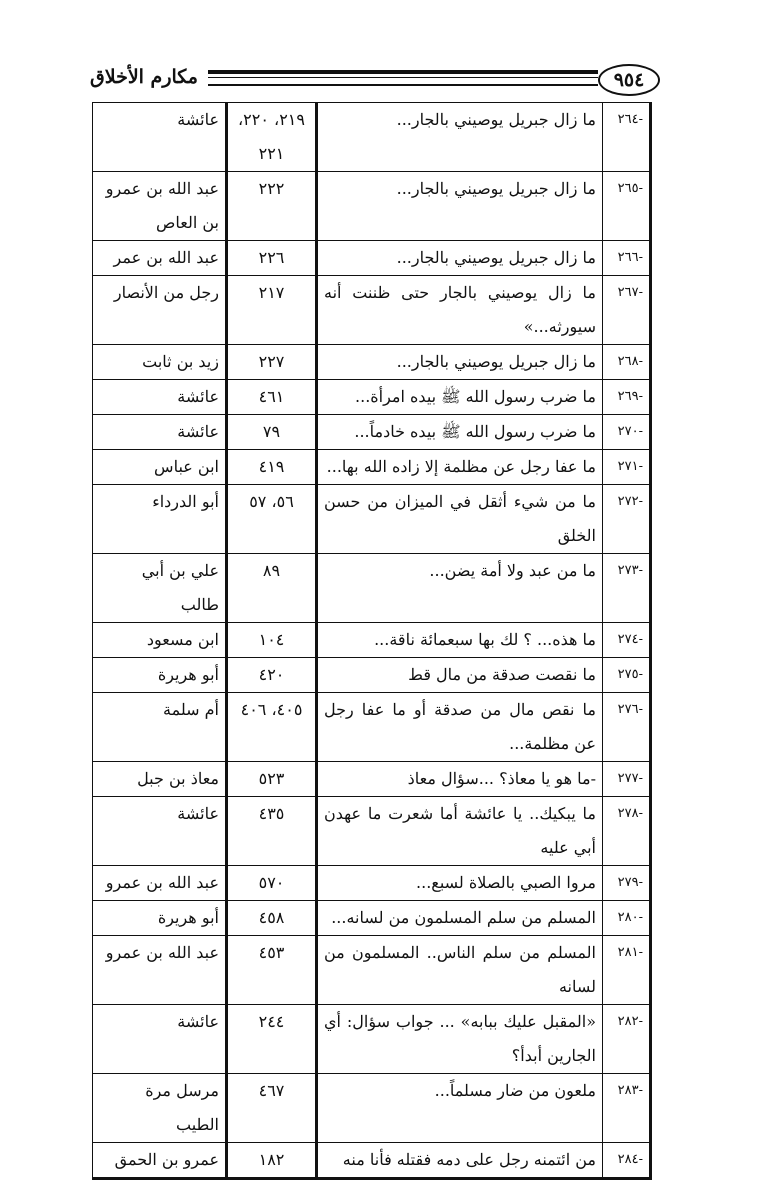  What do you see at coordinates (271, 467) in the screenshot?
I see `page-reference: ٤١٩` at bounding box center [271, 467].